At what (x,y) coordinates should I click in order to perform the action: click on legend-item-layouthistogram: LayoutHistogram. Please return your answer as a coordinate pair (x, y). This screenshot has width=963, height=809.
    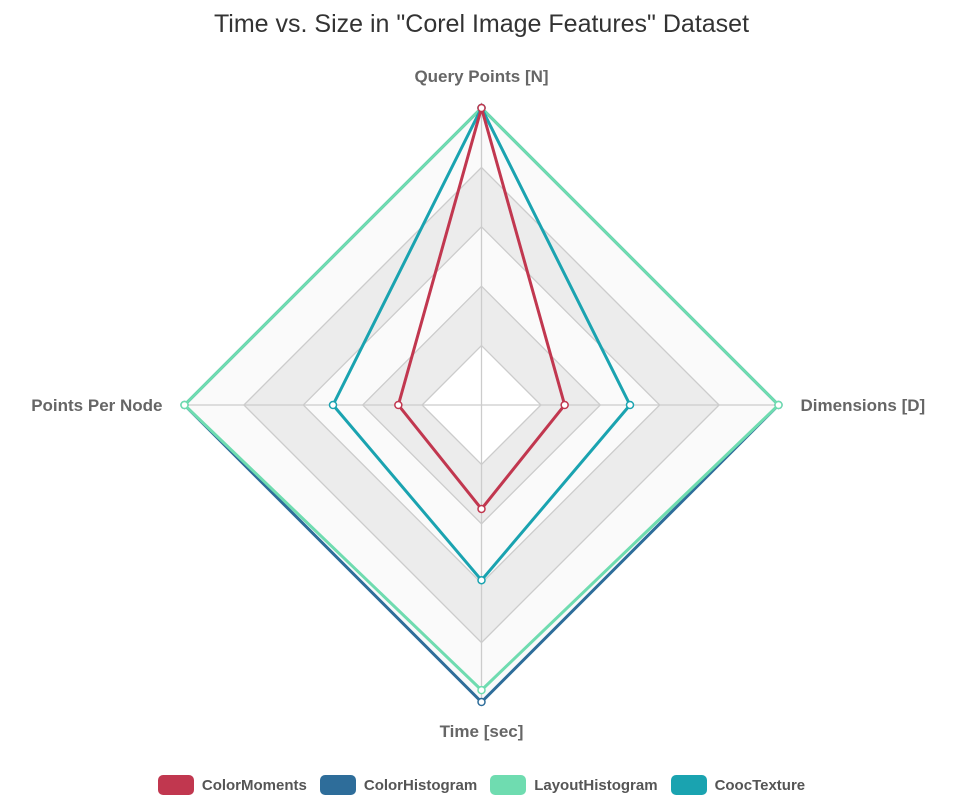
    Looking at the image, I should click on (574, 785).